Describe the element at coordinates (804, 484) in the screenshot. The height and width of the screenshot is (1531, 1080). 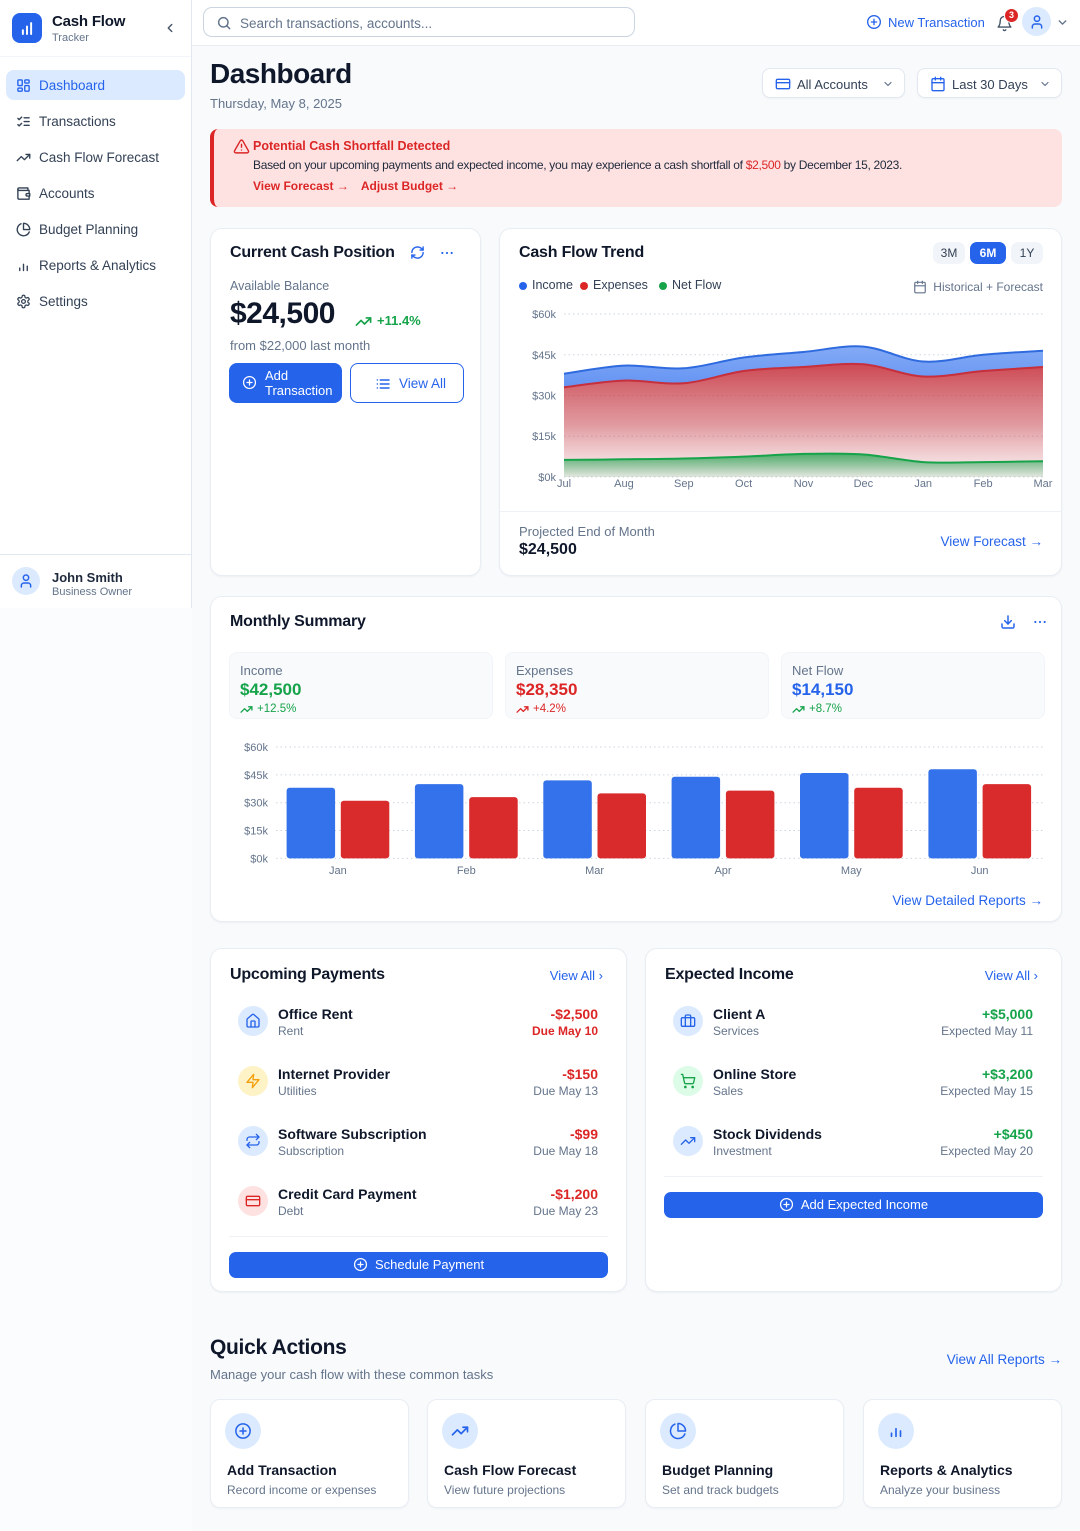
I see `svg-text: Nov` at that location.